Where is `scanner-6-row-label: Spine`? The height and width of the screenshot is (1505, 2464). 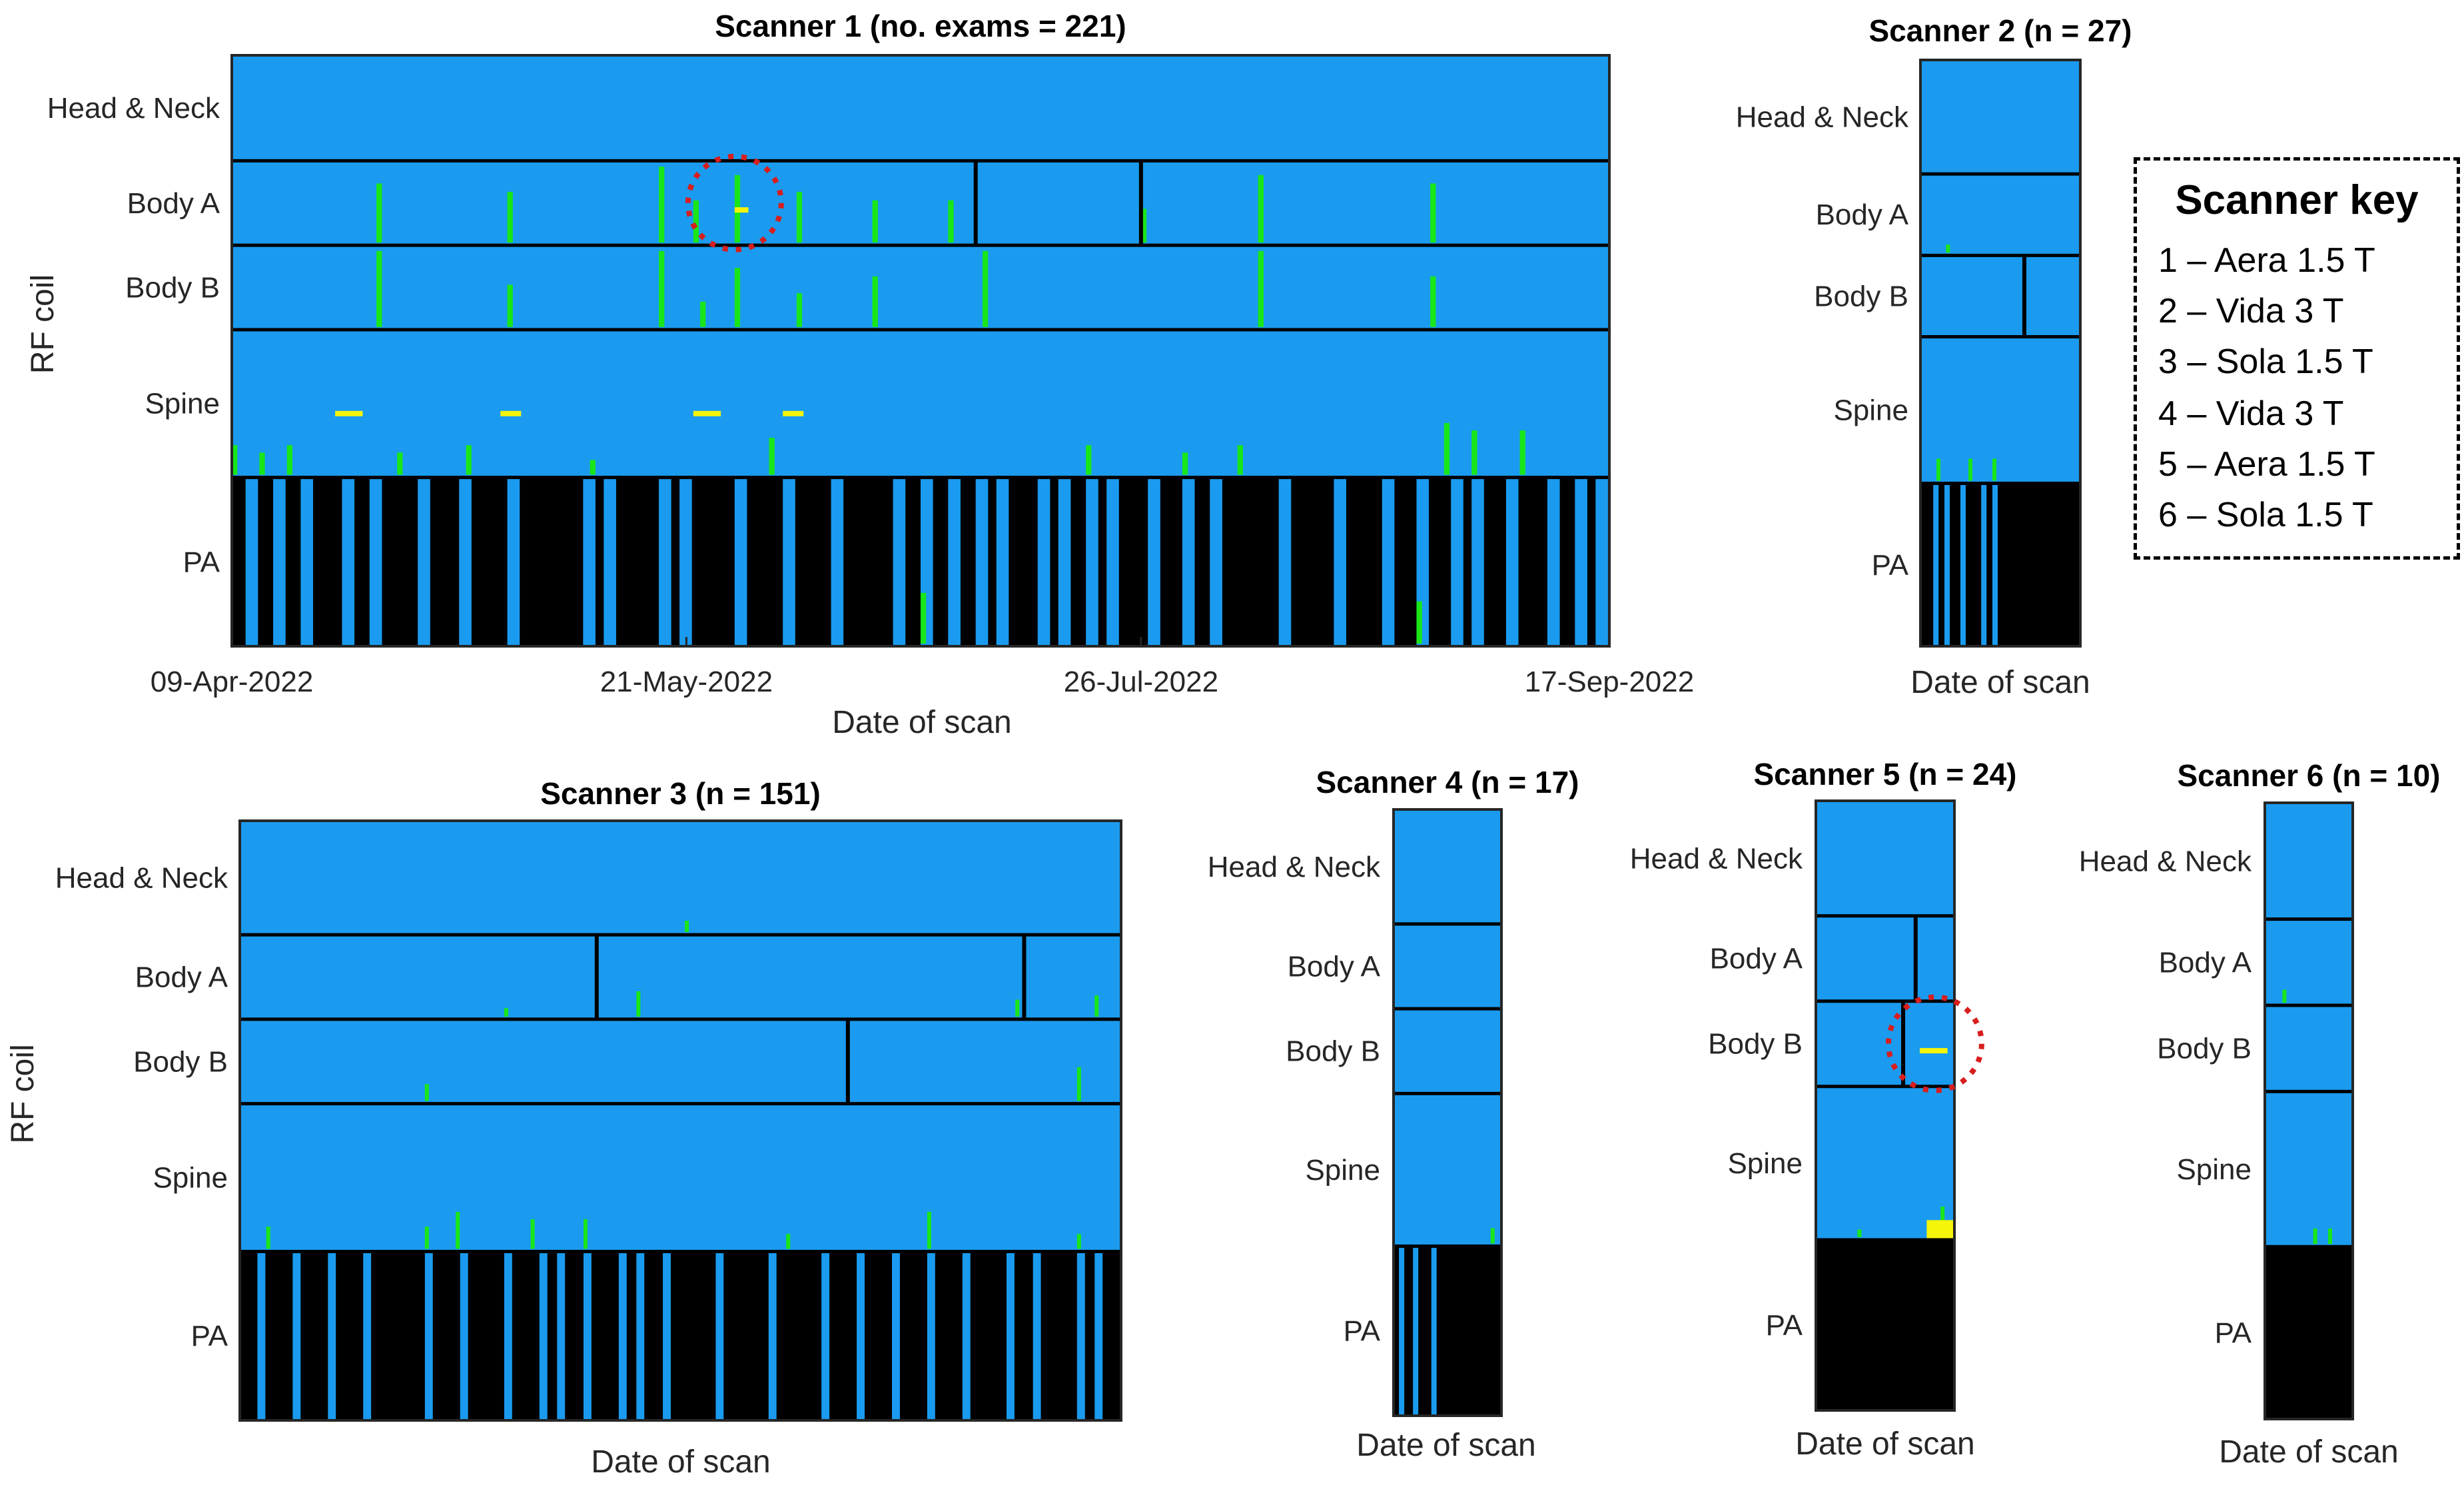 scanner-6-row-label: Spine is located at coordinates (2214, 1169).